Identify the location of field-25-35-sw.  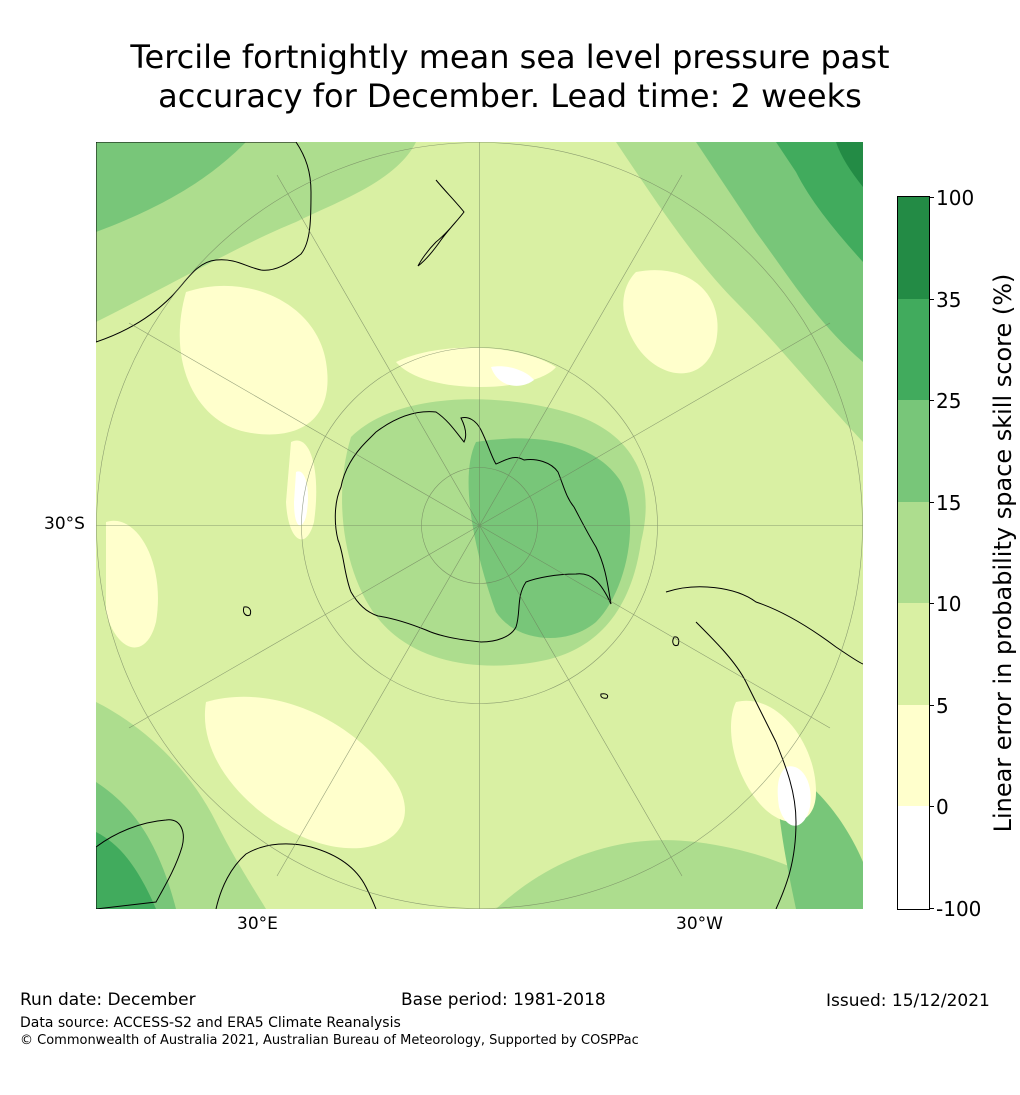
(126, 870).